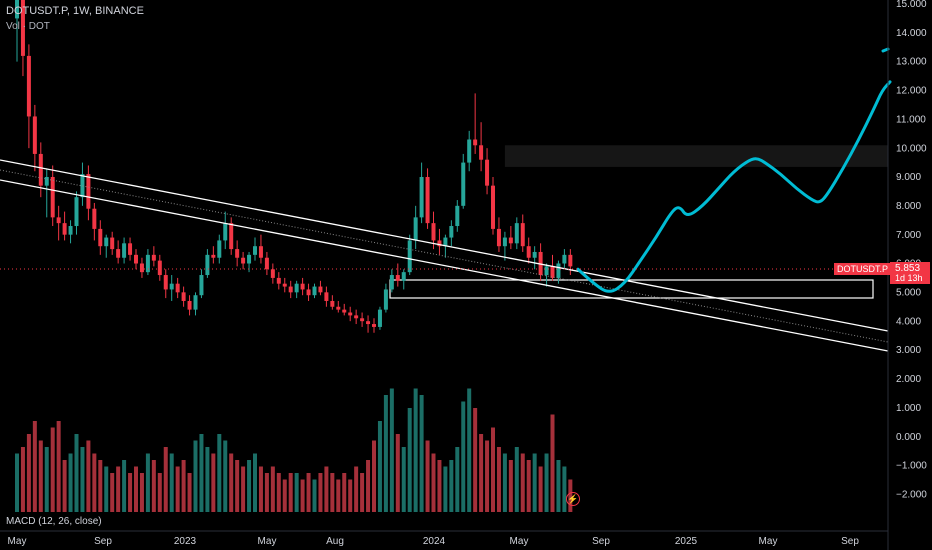 The height and width of the screenshot is (550, 932). I want to click on x-tick-label: 2023, so click(185, 541).